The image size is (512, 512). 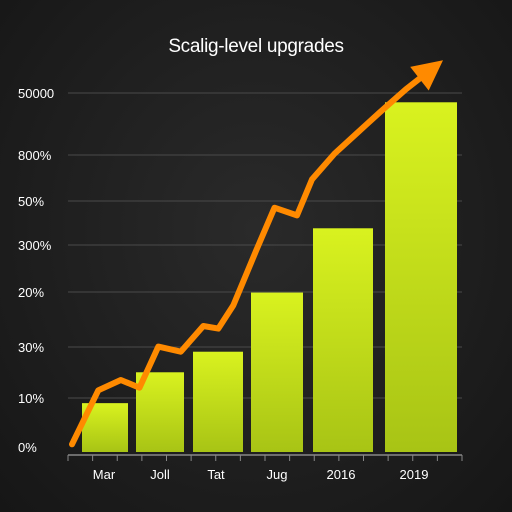 What do you see at coordinates (421, 277) in the screenshot?
I see `bar-2019` at bounding box center [421, 277].